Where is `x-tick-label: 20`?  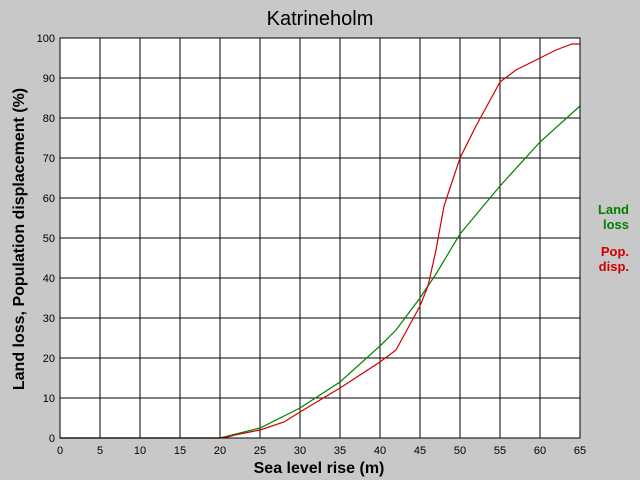 x-tick-label: 20 is located at coordinates (220, 451).